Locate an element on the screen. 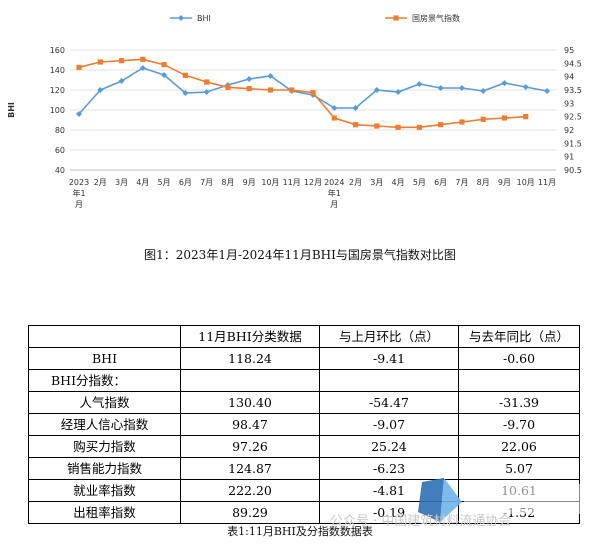  table-row-label: 销售能力指数 is located at coordinates (104, 468).